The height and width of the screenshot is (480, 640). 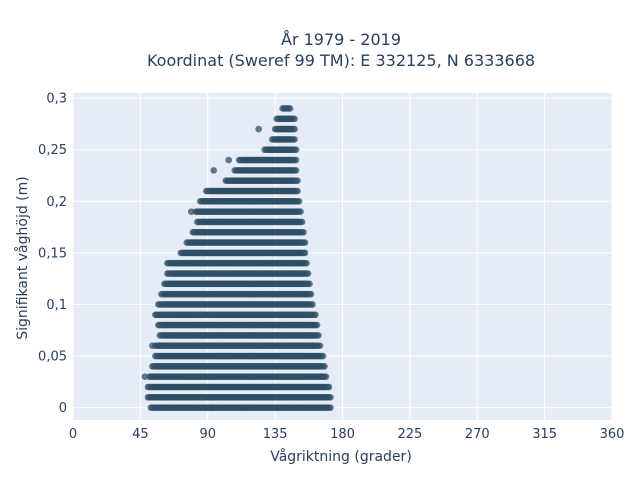 I want to click on x-tick-label: 90, so click(x=207, y=434).